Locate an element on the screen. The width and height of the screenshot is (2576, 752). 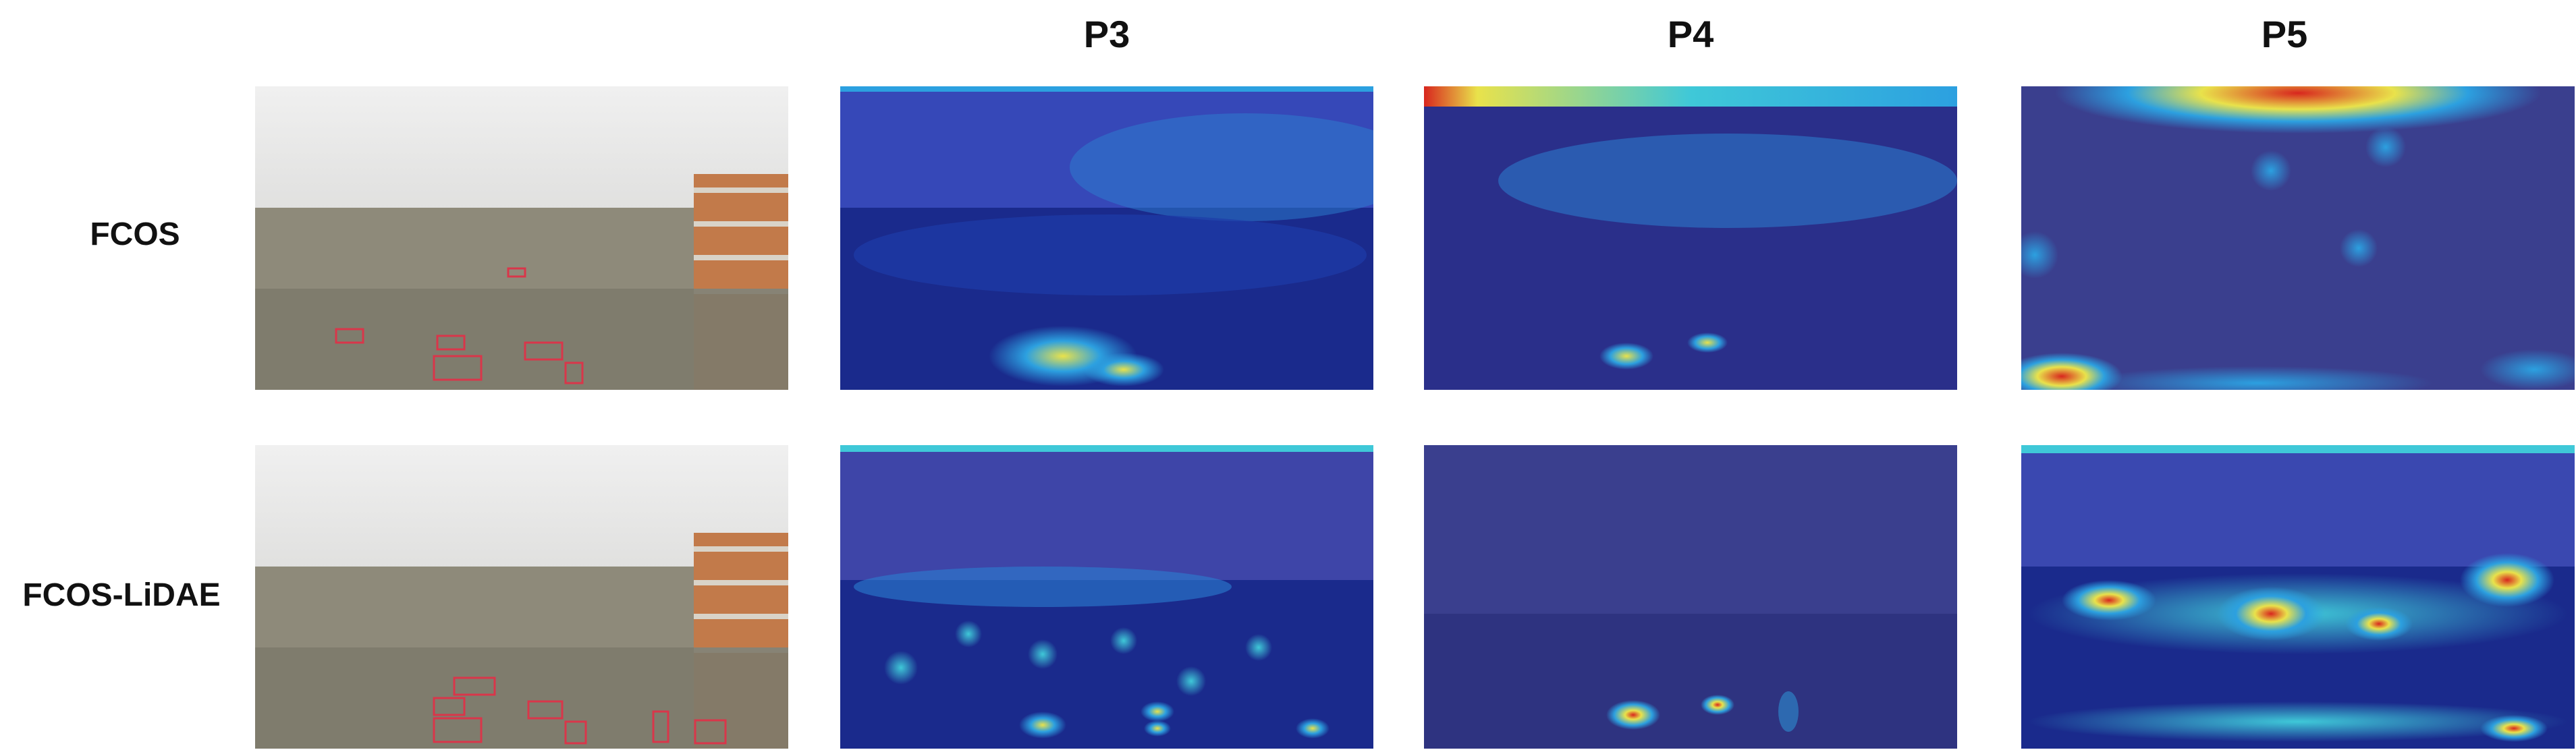
fcos-detection-image is located at coordinates (521, 238).